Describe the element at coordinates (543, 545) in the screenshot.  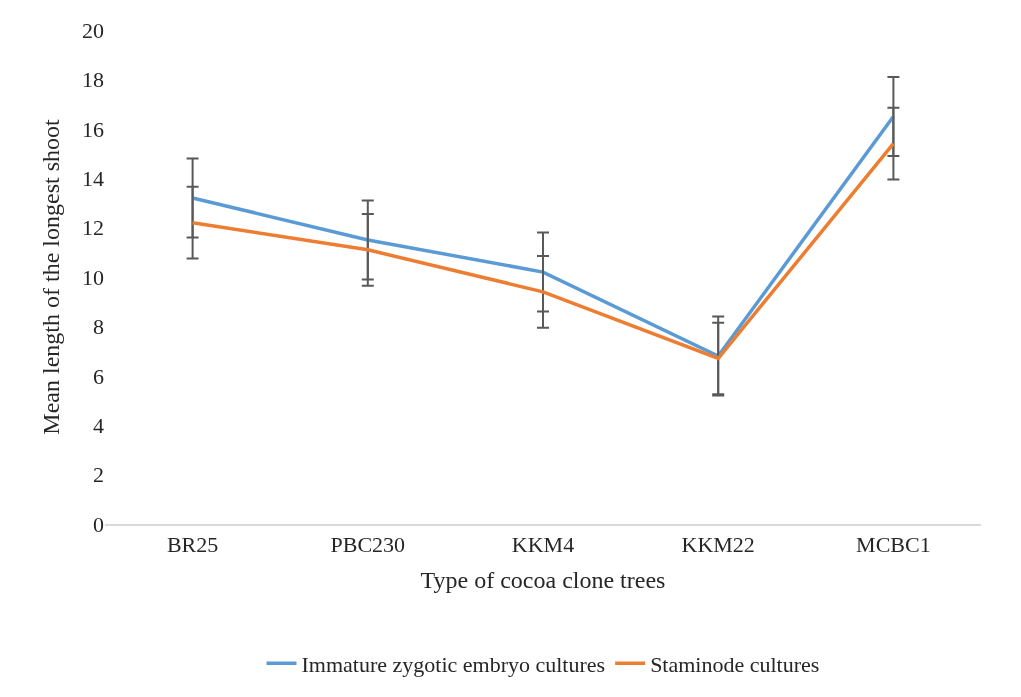
I see `x-tick-label: KKM4` at that location.